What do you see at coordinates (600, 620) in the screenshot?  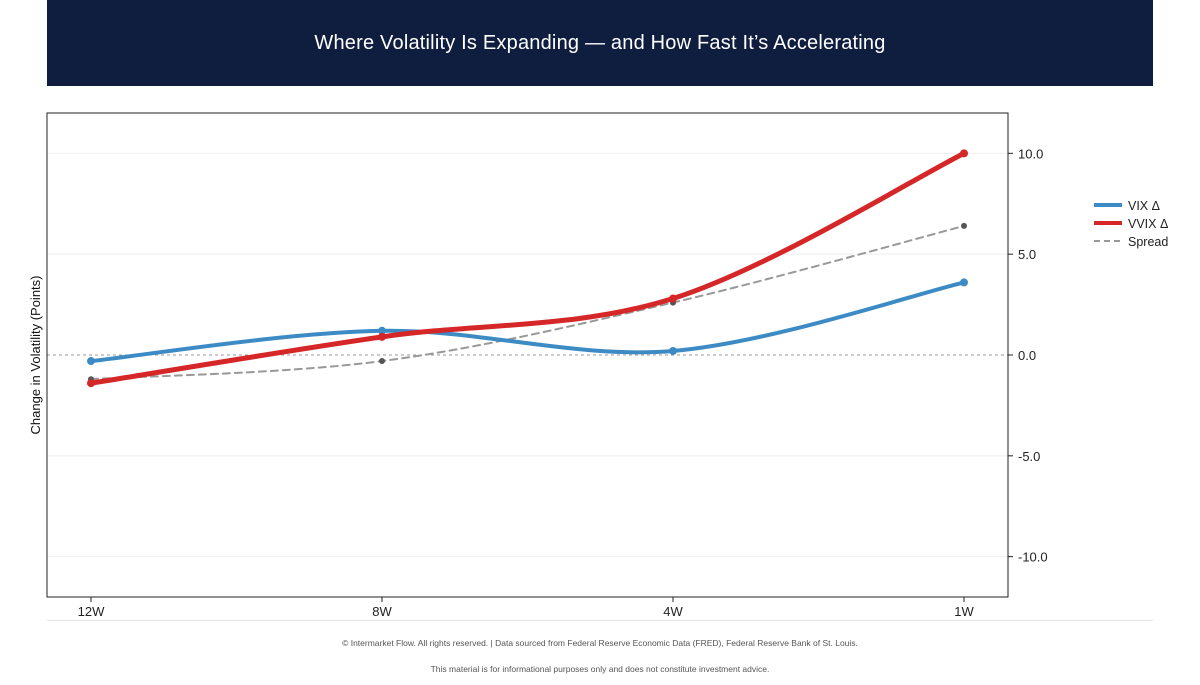 I see `footer-divider` at bounding box center [600, 620].